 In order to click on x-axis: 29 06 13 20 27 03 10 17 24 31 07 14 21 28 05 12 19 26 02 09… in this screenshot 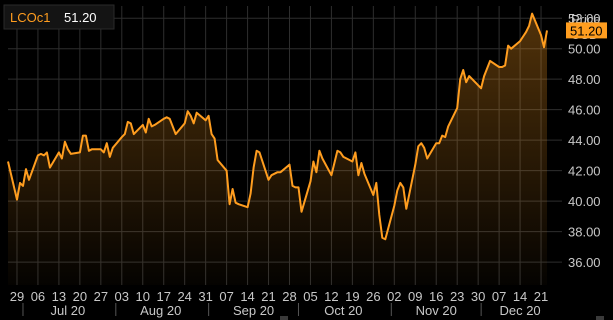, I will do `click(279, 303)`.